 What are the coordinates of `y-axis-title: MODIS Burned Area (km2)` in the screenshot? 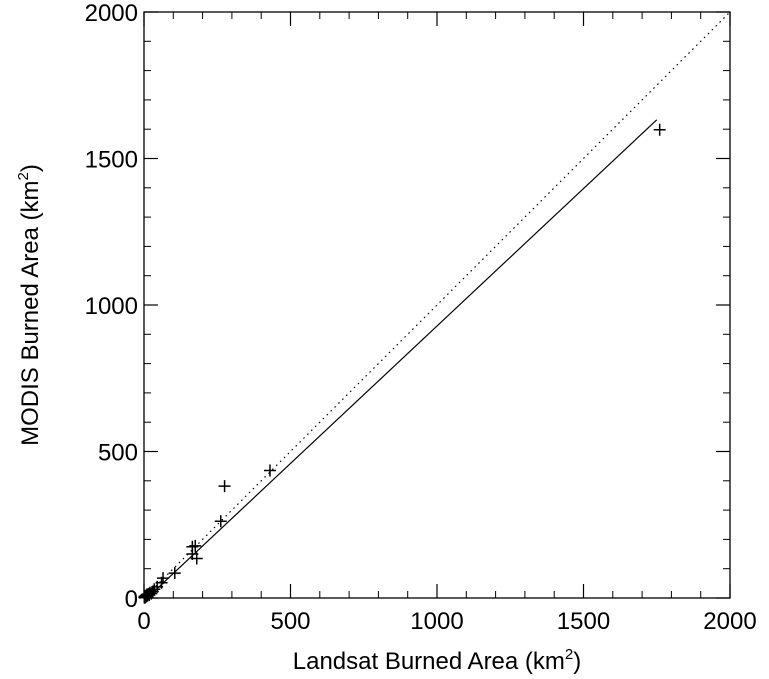 It's located at (29, 305).